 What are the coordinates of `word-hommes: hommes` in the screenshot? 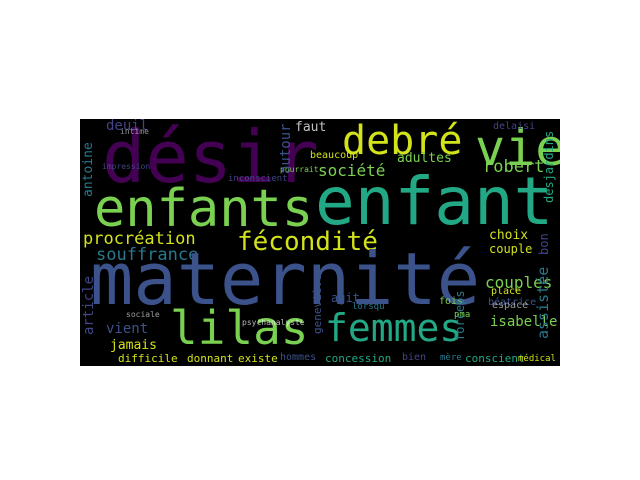 It's located at (298, 357).